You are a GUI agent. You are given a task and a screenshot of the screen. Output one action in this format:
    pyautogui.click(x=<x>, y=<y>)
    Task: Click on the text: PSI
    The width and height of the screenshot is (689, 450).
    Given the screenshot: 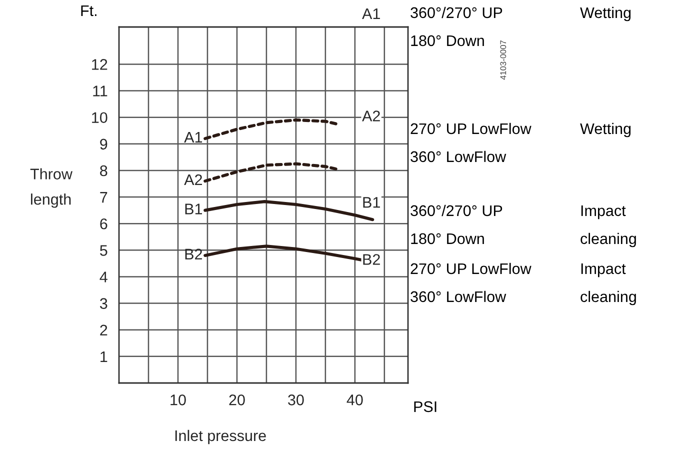 What is the action you would take?
    pyautogui.click(x=425, y=406)
    